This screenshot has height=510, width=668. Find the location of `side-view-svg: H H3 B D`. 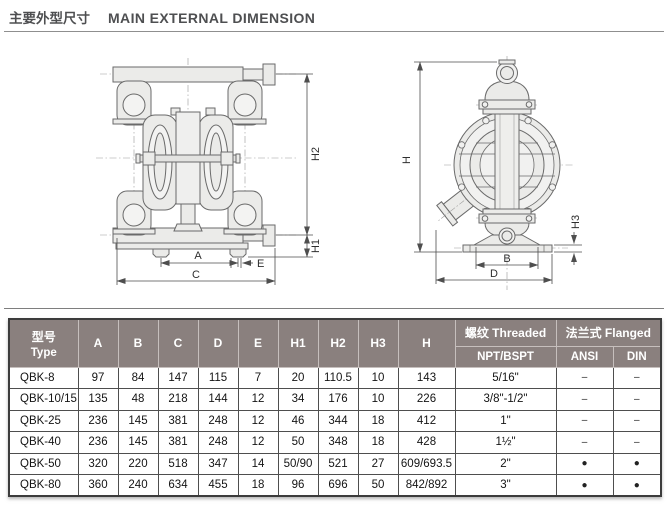

side-view-svg: H H3 B D is located at coordinates (491, 173).